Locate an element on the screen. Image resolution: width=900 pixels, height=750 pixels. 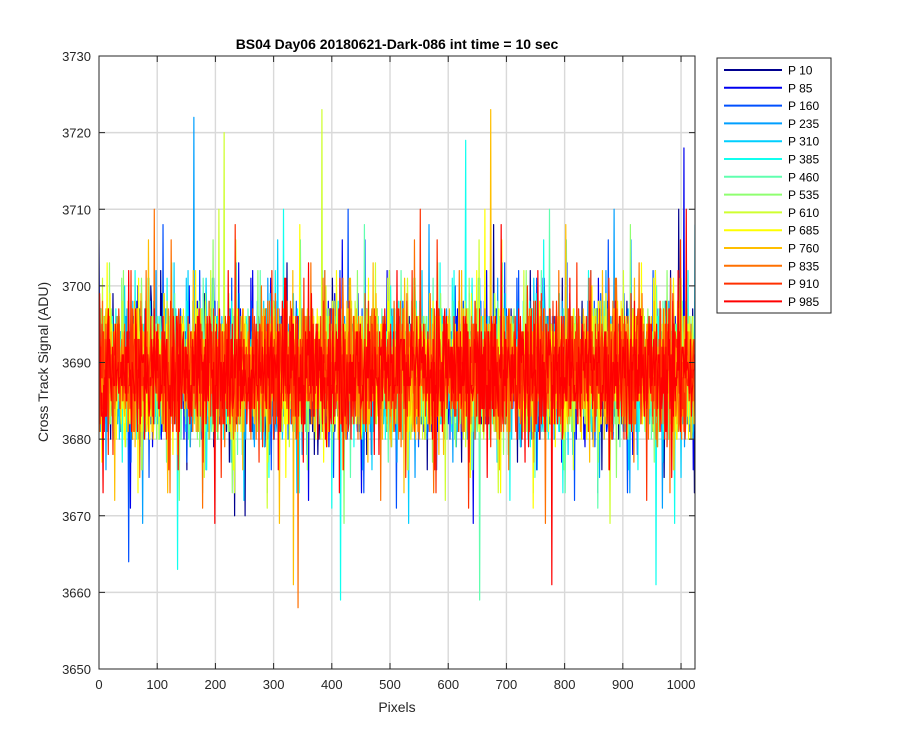
legend-label: P 535 is located at coordinates (803, 195).